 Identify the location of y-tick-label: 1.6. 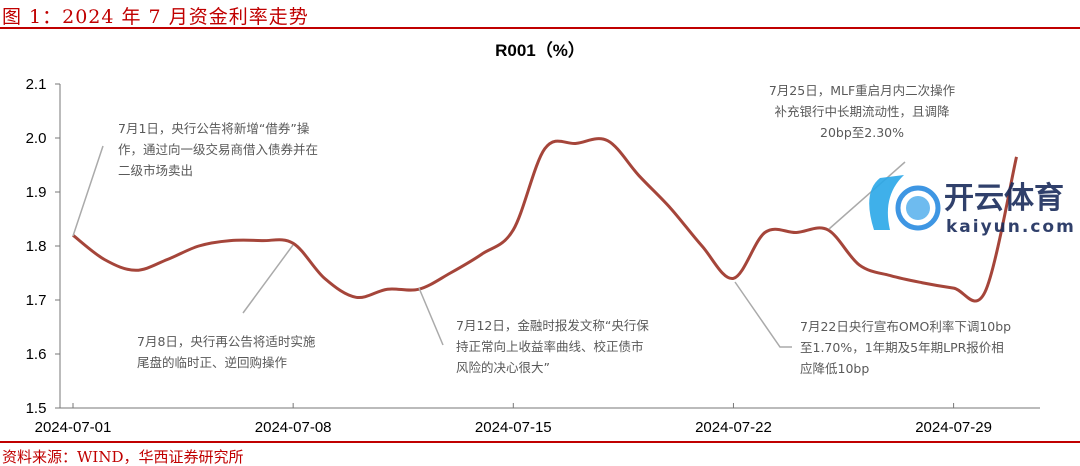
(36, 354).